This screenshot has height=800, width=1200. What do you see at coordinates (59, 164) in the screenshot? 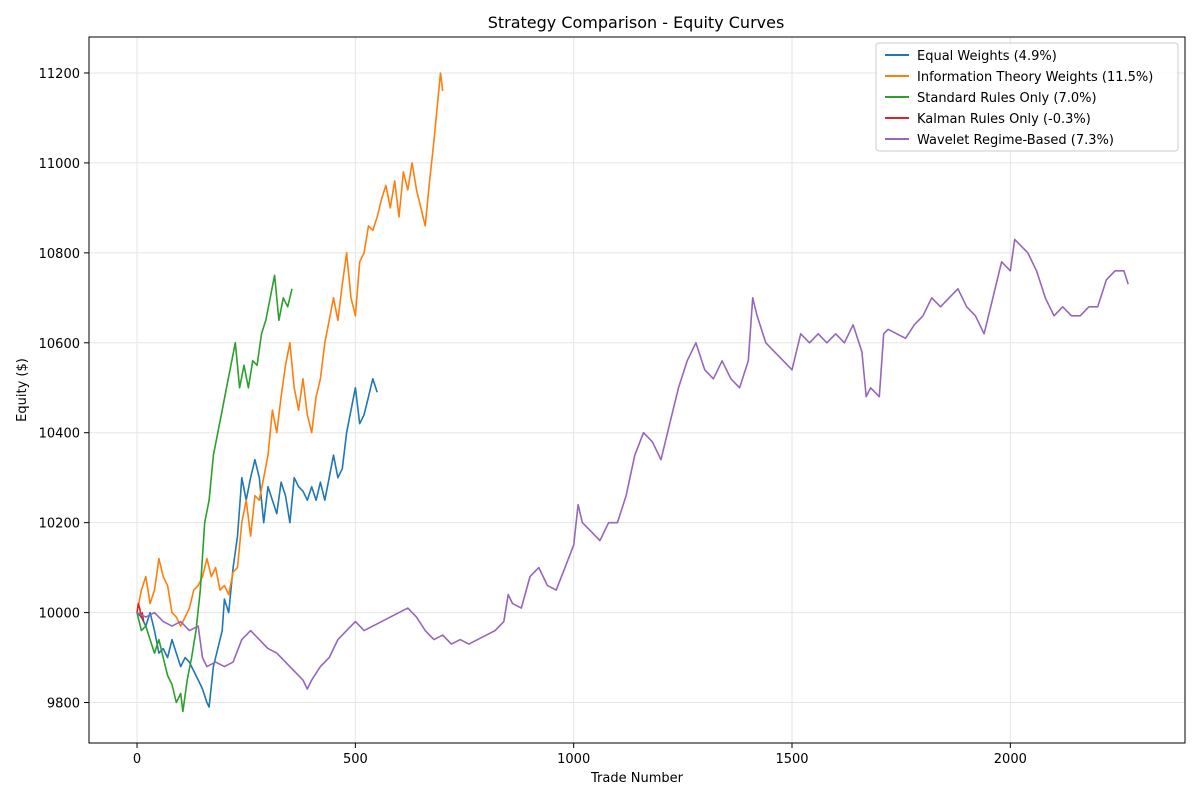
I see `y-tick-label: 11000` at bounding box center [59, 164].